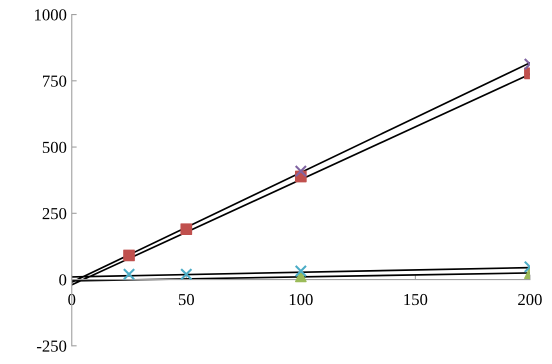  What do you see at coordinates (50, 15) in the screenshot?
I see `y-tick-label: 1000` at bounding box center [50, 15].